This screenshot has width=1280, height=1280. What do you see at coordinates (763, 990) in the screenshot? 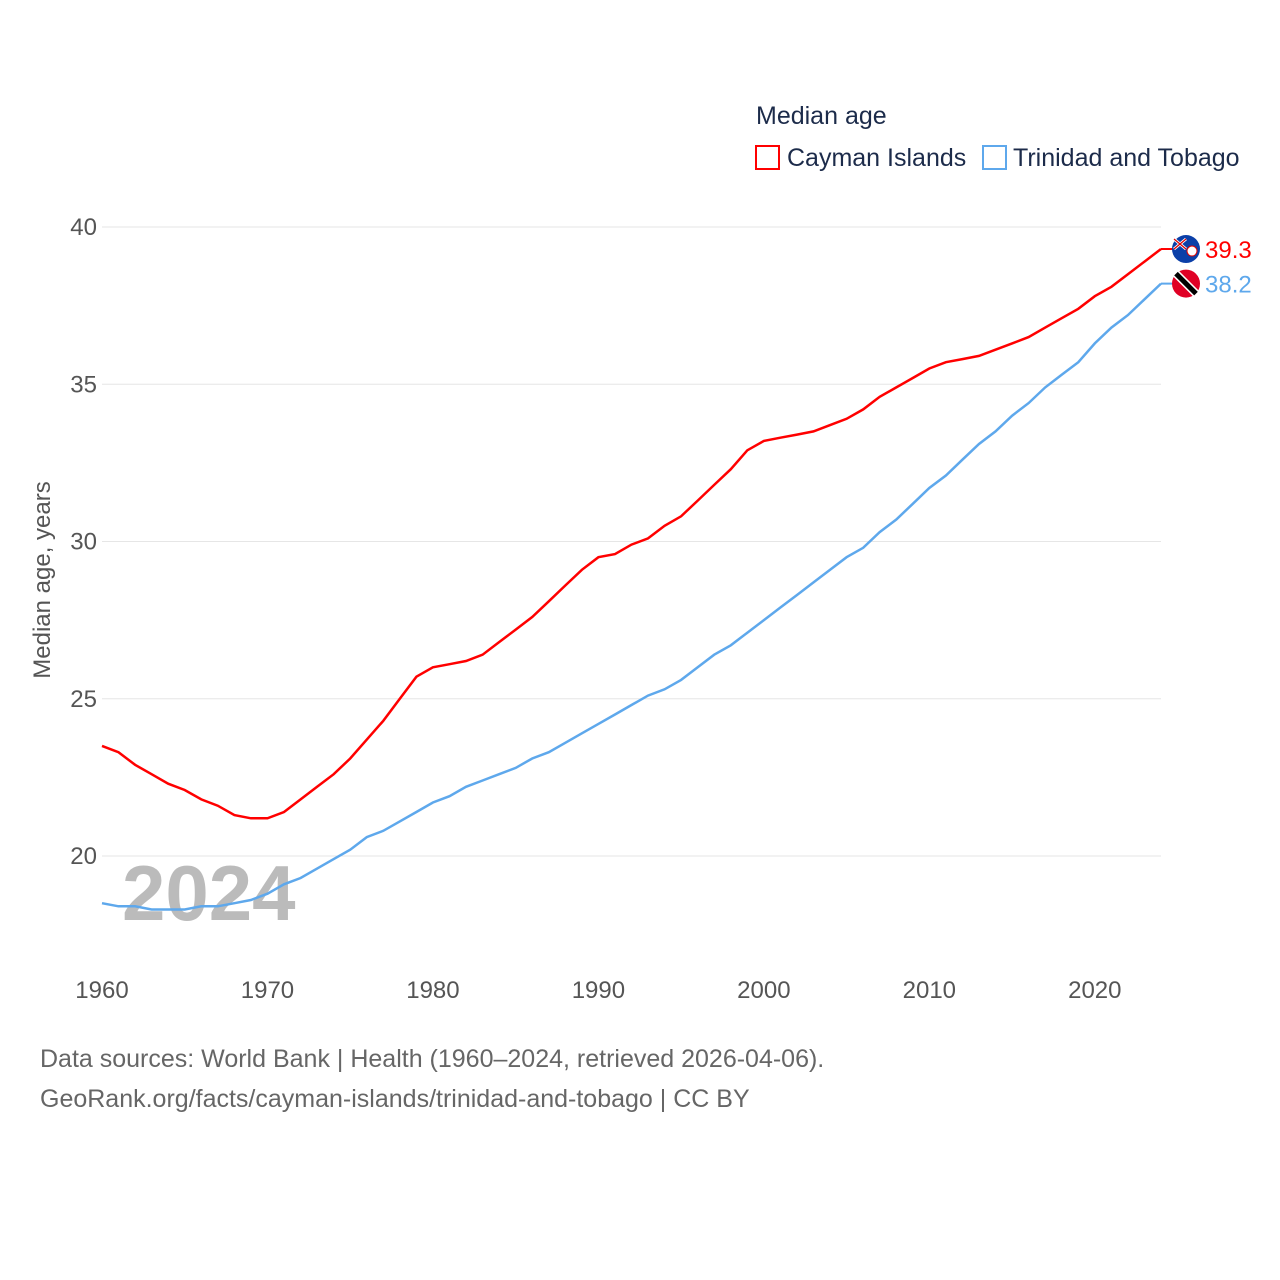
I see `x-tick-label: 2000` at bounding box center [763, 990].